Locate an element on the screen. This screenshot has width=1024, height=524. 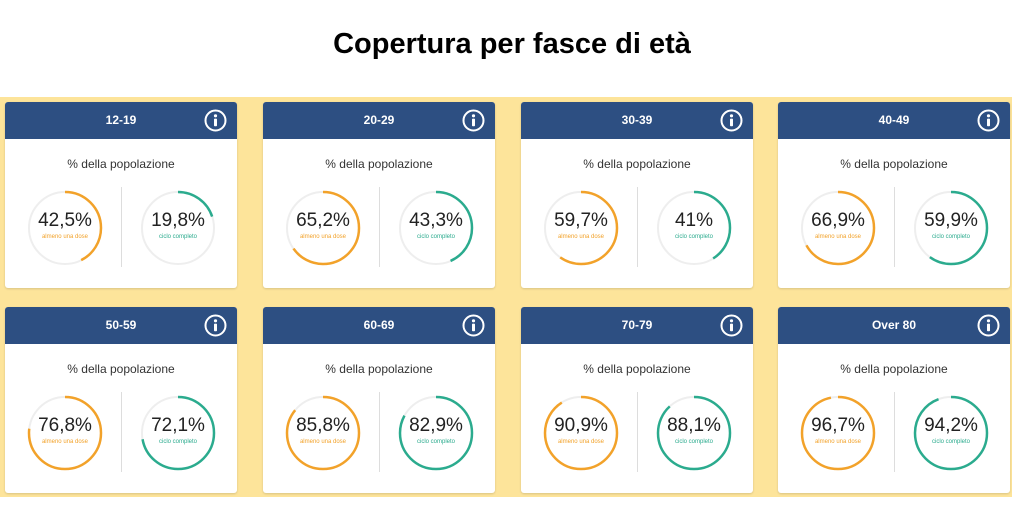
first-dose-gauge: 90,9% almeno una dose is located at coordinates (581, 433).